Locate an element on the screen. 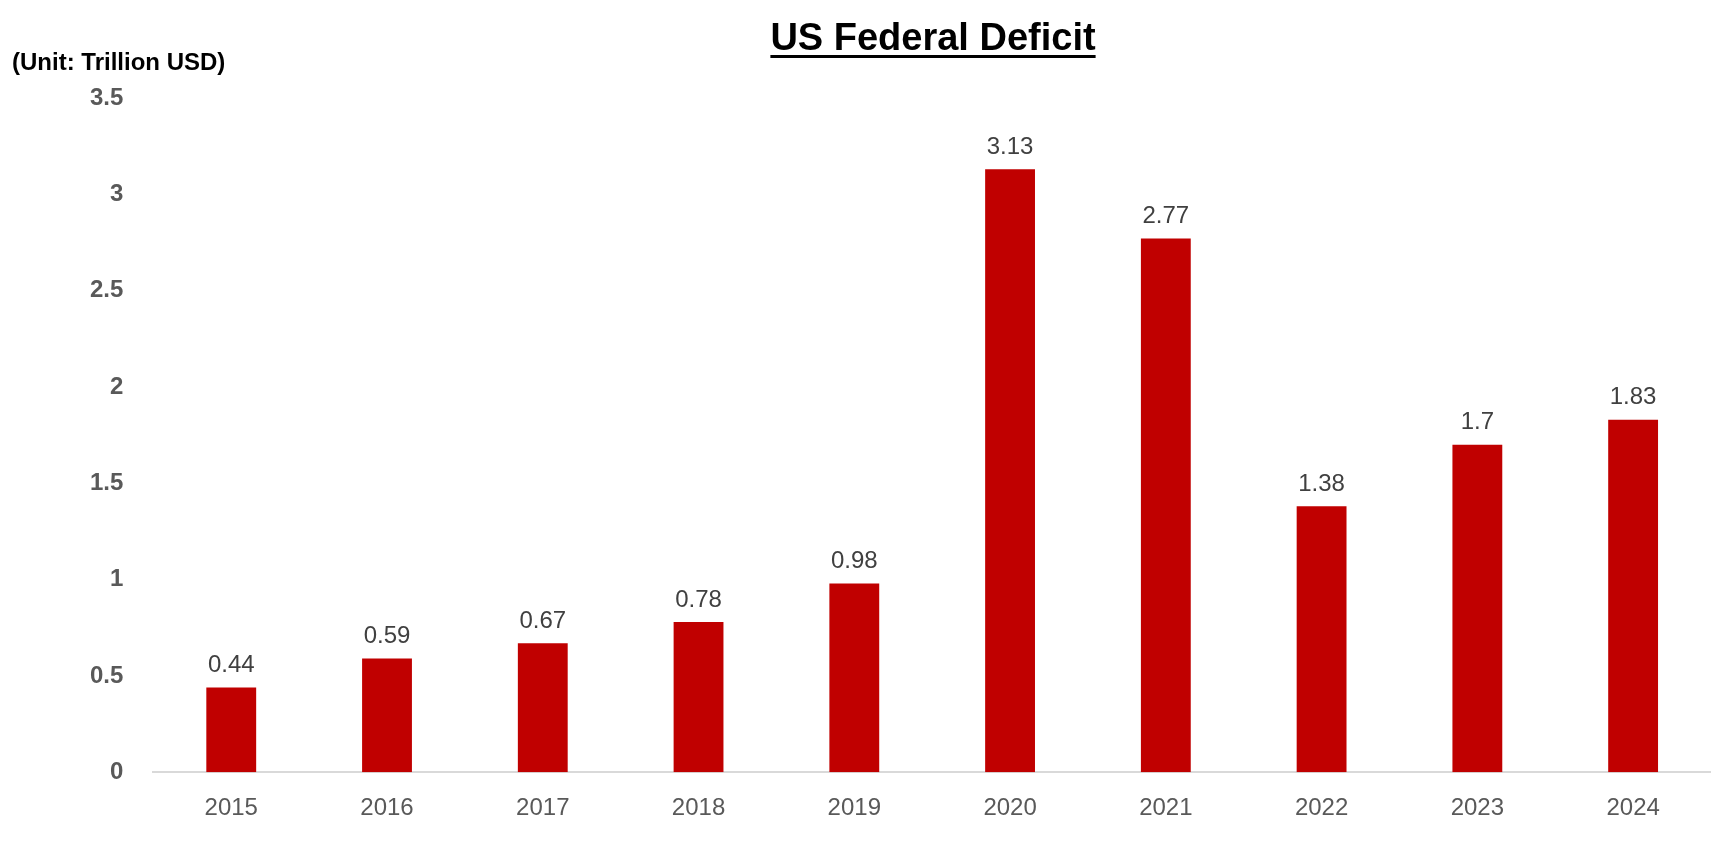  x-tick-label: 2023 is located at coordinates (1477, 807).